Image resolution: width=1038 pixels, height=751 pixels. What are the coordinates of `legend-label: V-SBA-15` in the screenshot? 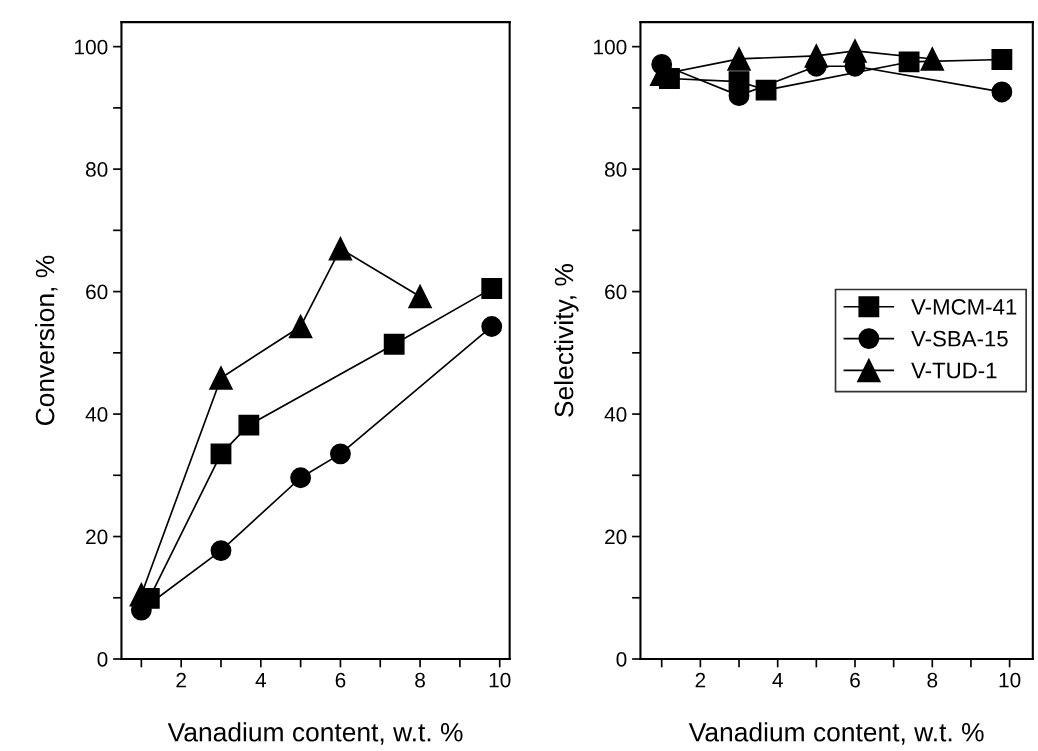 It's located at (959, 338).